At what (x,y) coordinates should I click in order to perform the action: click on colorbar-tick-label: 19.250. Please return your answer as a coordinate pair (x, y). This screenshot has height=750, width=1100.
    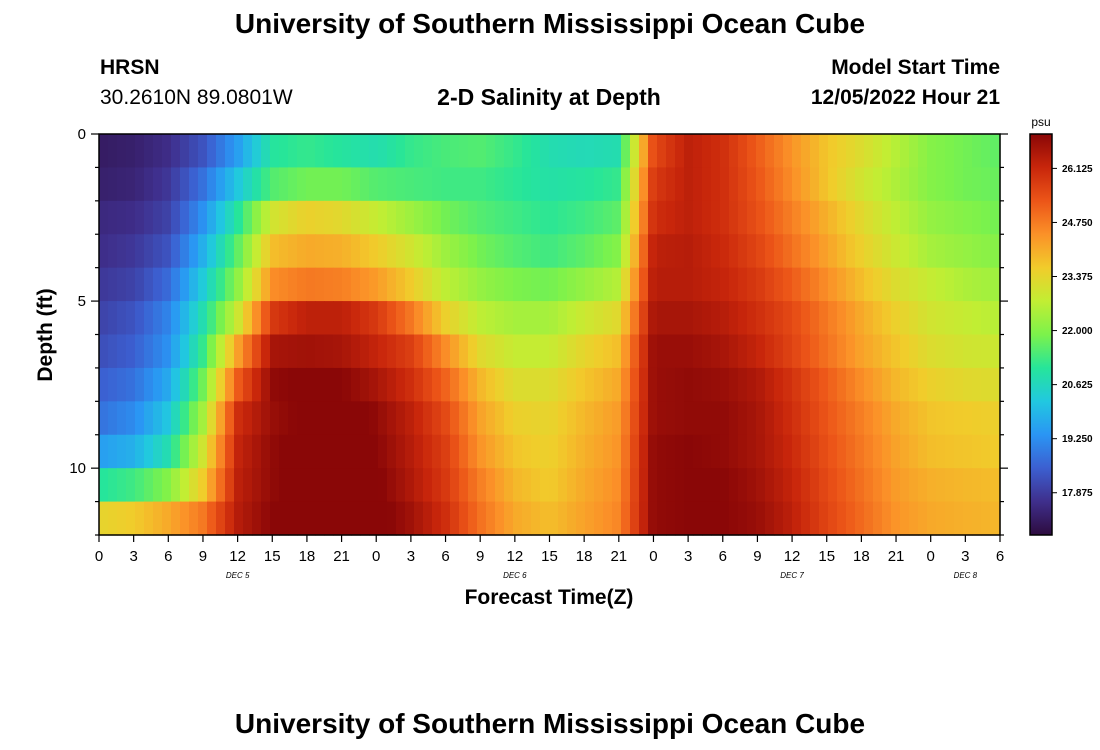
    Looking at the image, I should click on (1077, 439).